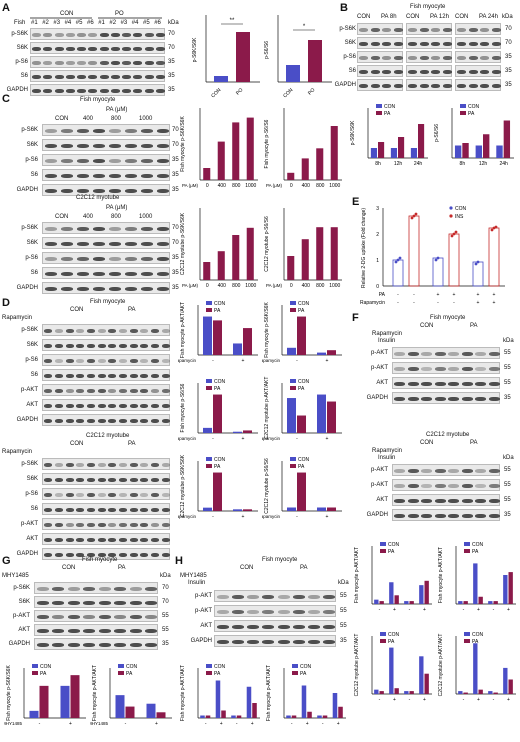 This screenshot has width=520, height=742. What do you see at coordinates (101, 23) in the screenshot?
I see `lane-label: #1` at bounding box center [101, 23].